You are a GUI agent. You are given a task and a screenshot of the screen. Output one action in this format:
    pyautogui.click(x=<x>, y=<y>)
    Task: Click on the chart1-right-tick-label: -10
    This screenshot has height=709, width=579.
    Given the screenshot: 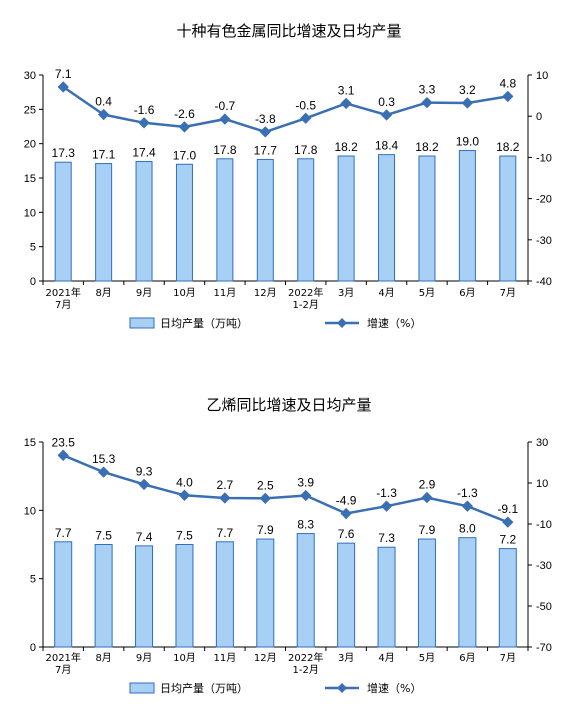 What is the action you would take?
    pyautogui.click(x=544, y=158)
    